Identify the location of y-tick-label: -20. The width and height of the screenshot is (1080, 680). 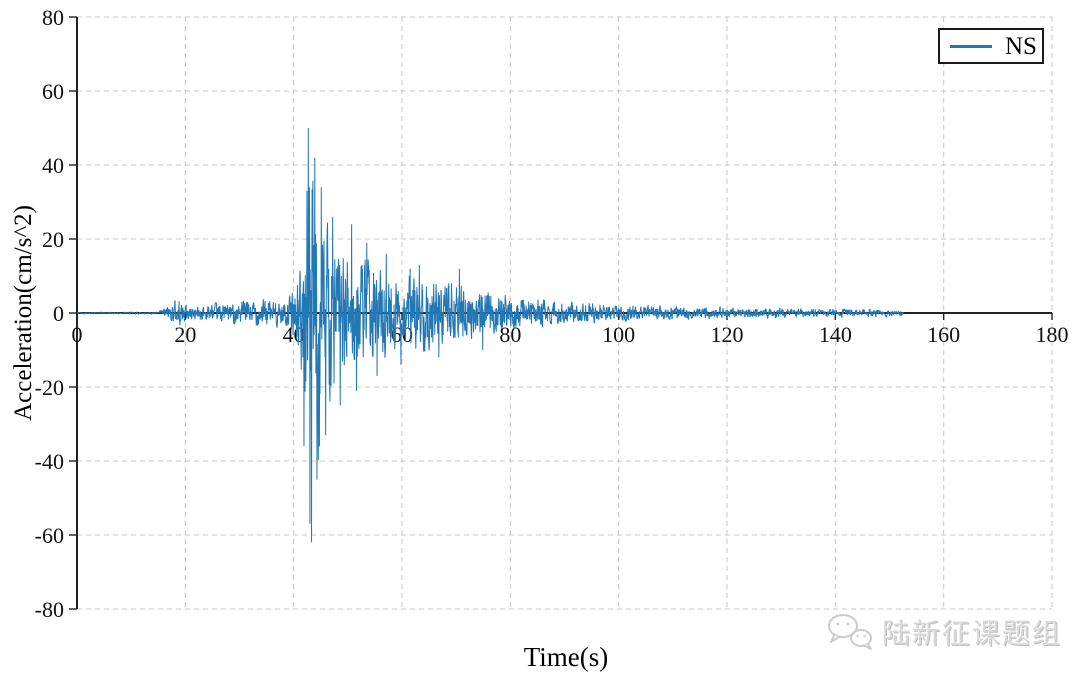
(49, 387).